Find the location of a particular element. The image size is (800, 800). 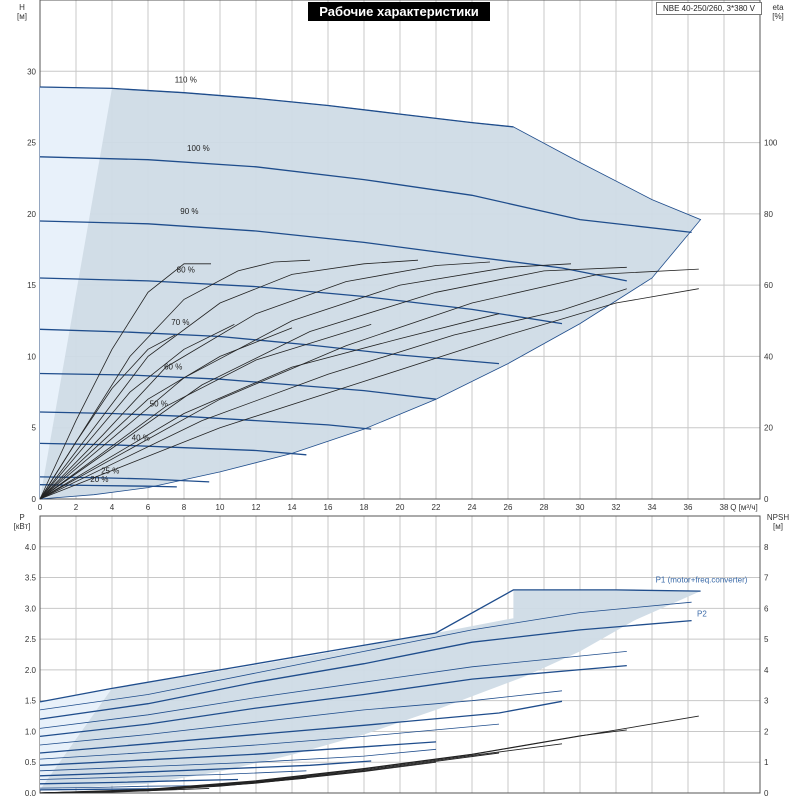

y-tick-label-left: 4.0 is located at coordinates (31, 547).